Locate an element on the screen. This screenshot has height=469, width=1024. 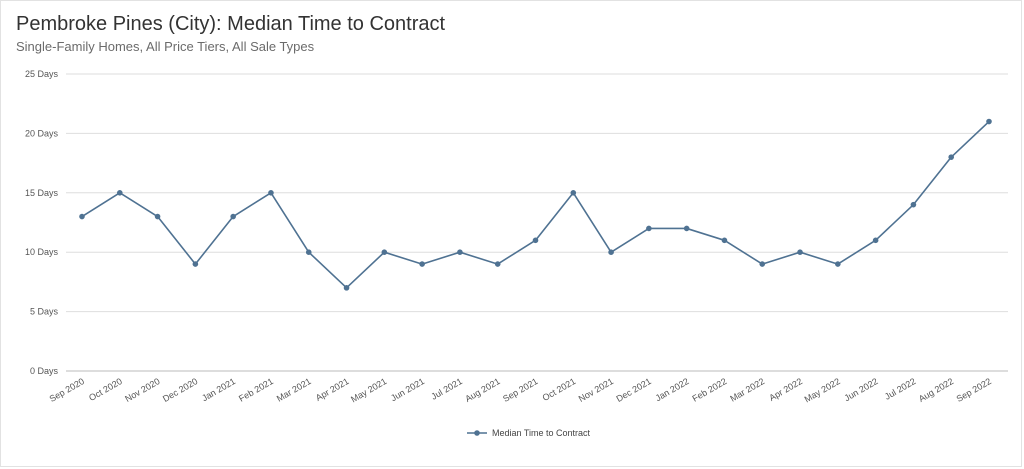
x-tick-label: Jun 2022 is located at coordinates (861, 389).